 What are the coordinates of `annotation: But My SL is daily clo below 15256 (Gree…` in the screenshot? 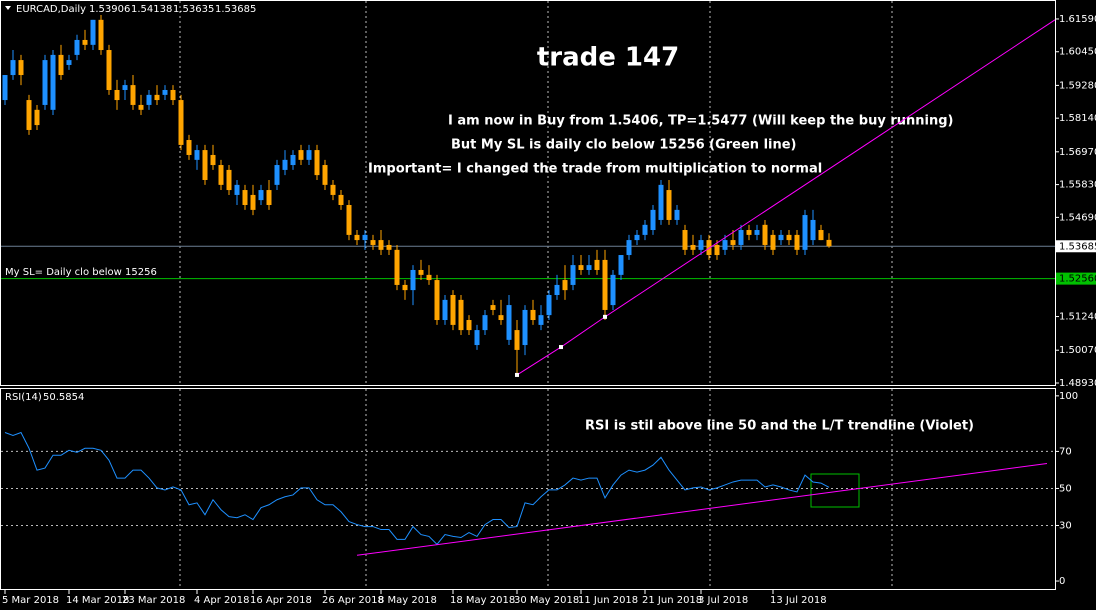 It's located at (624, 145).